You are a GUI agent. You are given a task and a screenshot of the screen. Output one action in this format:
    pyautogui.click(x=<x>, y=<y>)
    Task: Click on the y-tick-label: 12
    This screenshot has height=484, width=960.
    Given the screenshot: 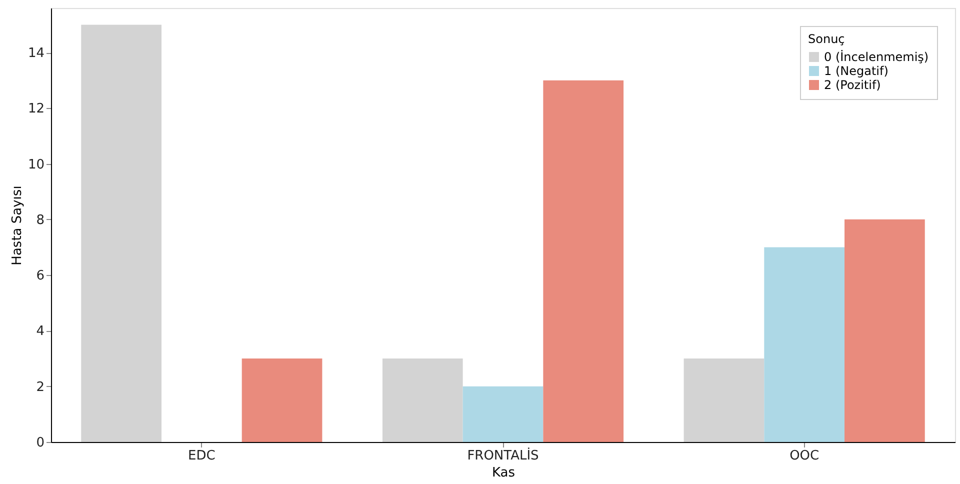 What is the action you would take?
    pyautogui.click(x=36, y=109)
    